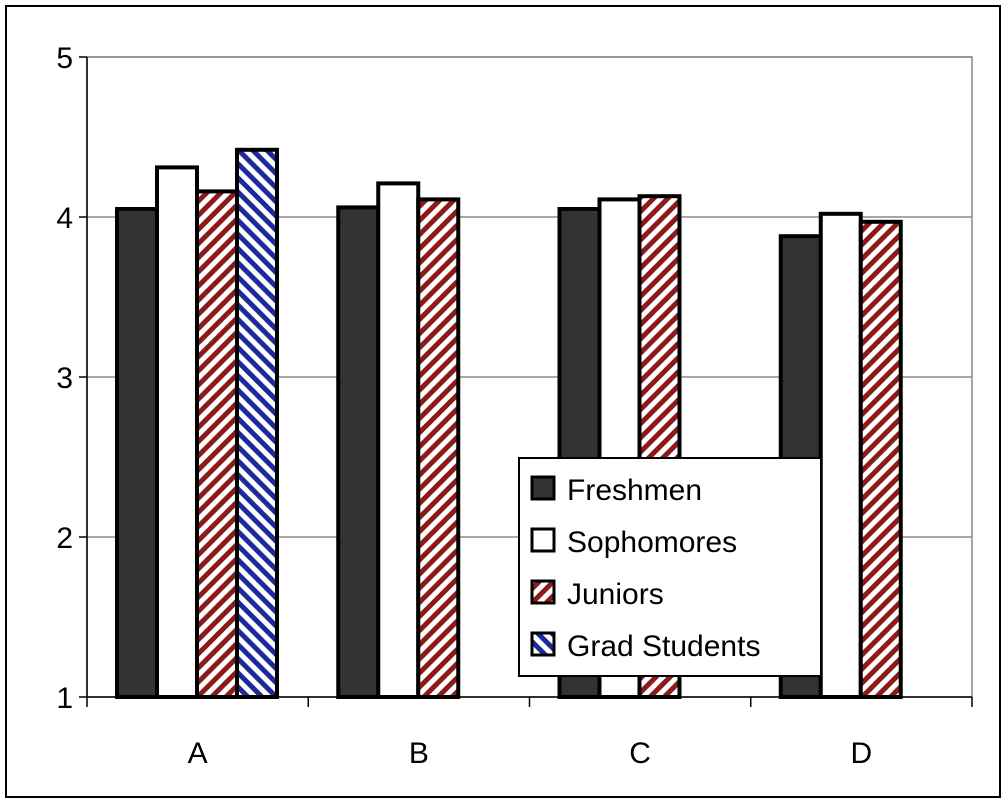  What do you see at coordinates (640, 753) in the screenshot?
I see `x-tick-label: C` at bounding box center [640, 753].